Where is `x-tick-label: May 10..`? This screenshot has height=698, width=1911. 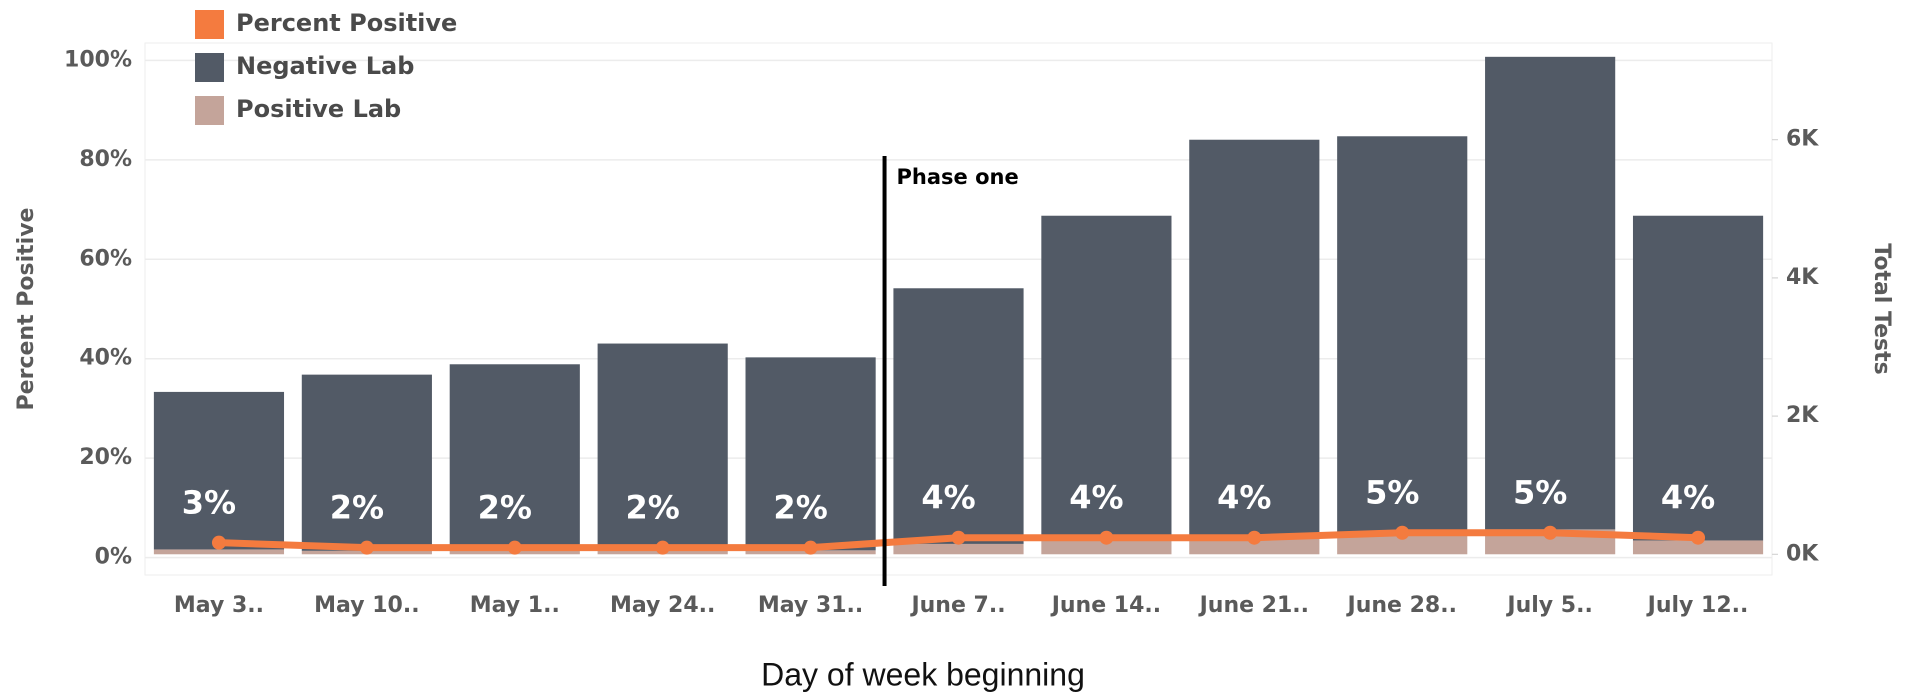
x-tick-label: May 10.. is located at coordinates (366, 605).